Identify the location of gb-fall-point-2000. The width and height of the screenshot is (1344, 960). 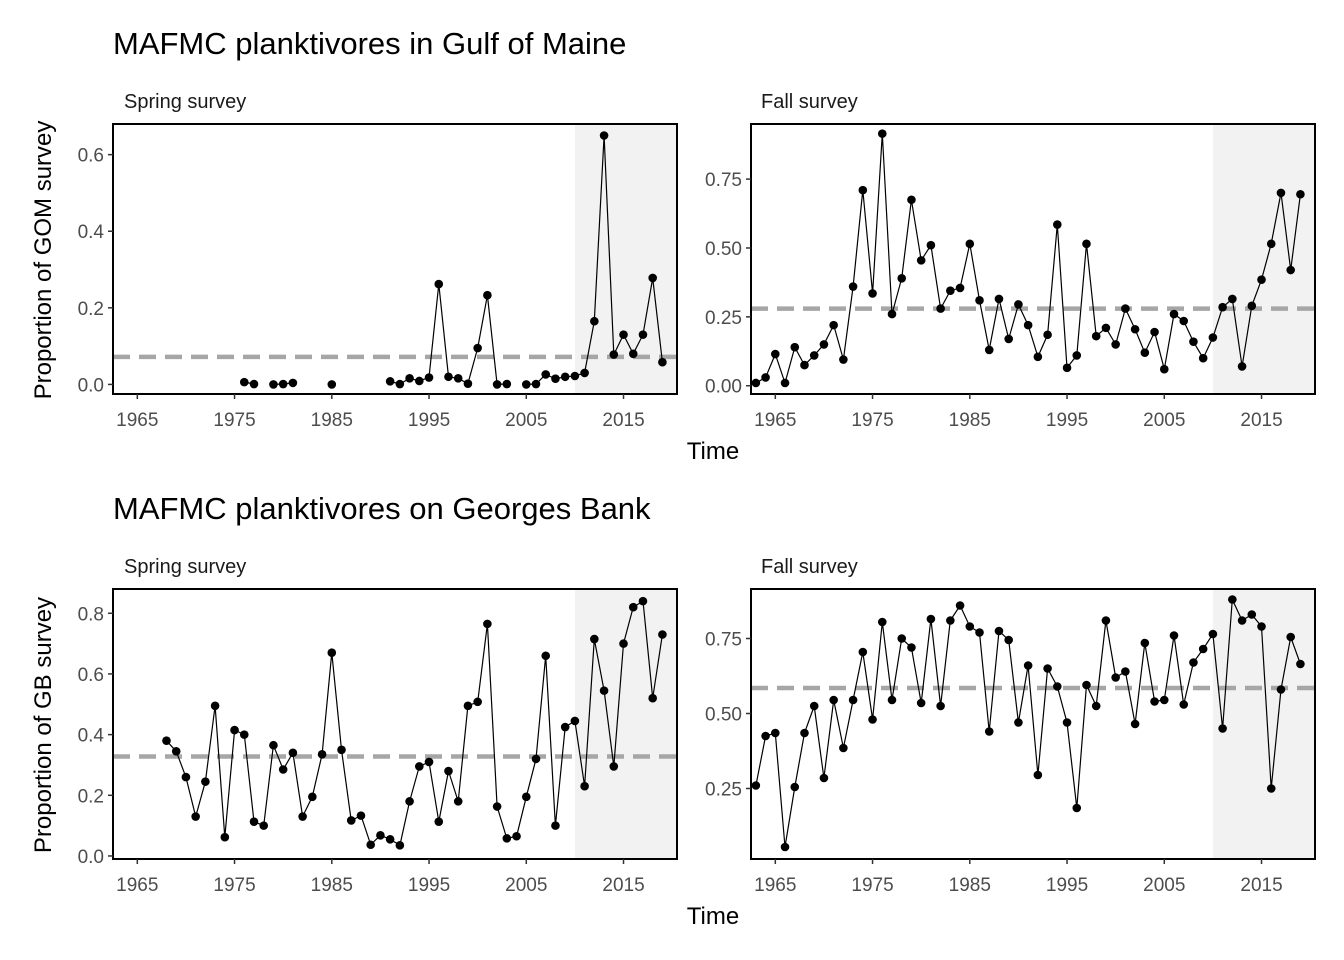
(1115, 677).